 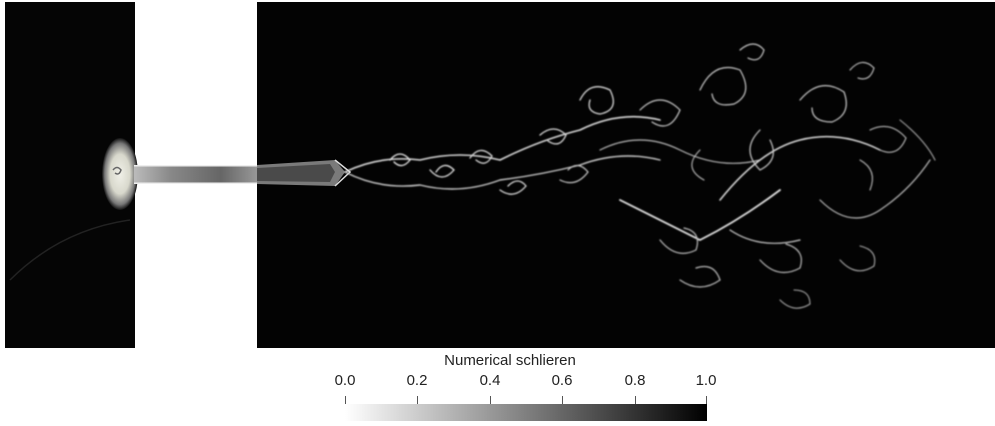 I want to click on colorbar-tick-label: 0.8, so click(x=635, y=380).